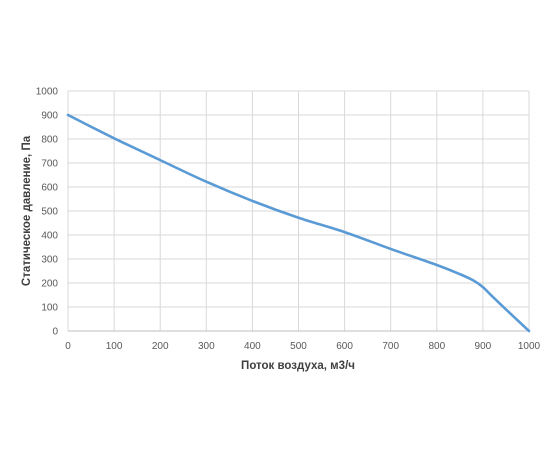  Describe the element at coordinates (298, 346) in the screenshot. I see `x-tick-label: 500` at that location.